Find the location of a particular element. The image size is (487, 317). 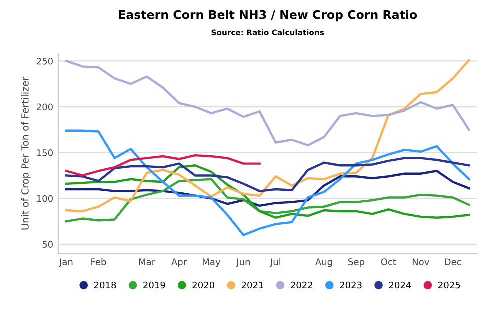

legend-label: 2023 is located at coordinates (351, 285).